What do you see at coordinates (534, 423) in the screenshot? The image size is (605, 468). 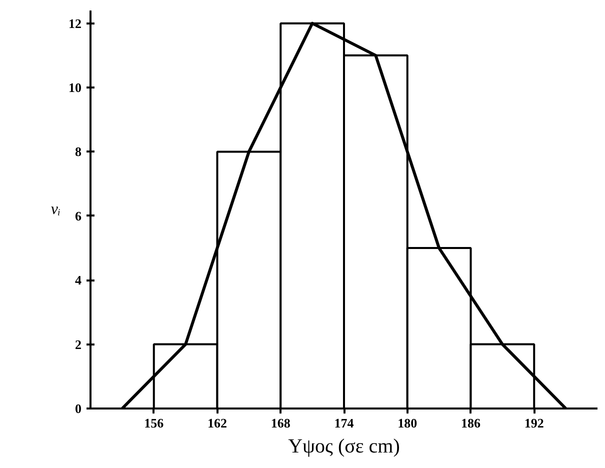 I see `x-tick-label: 192` at bounding box center [534, 423].